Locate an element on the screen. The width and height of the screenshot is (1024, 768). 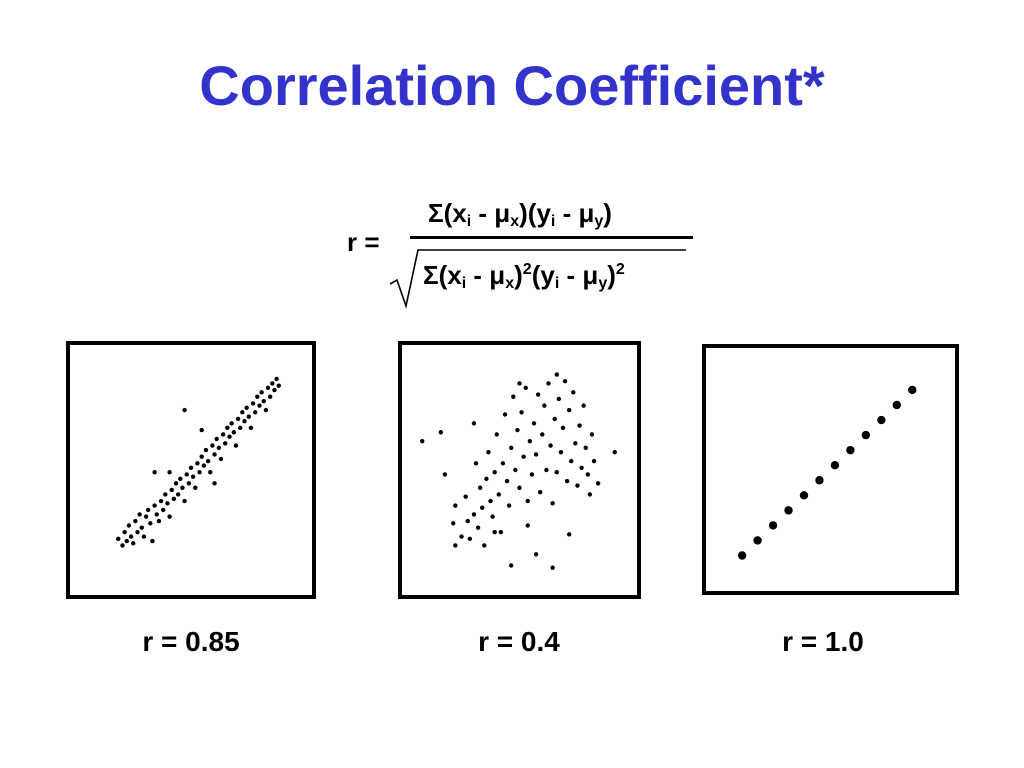
scatter-points is located at coordinates (518, 471).